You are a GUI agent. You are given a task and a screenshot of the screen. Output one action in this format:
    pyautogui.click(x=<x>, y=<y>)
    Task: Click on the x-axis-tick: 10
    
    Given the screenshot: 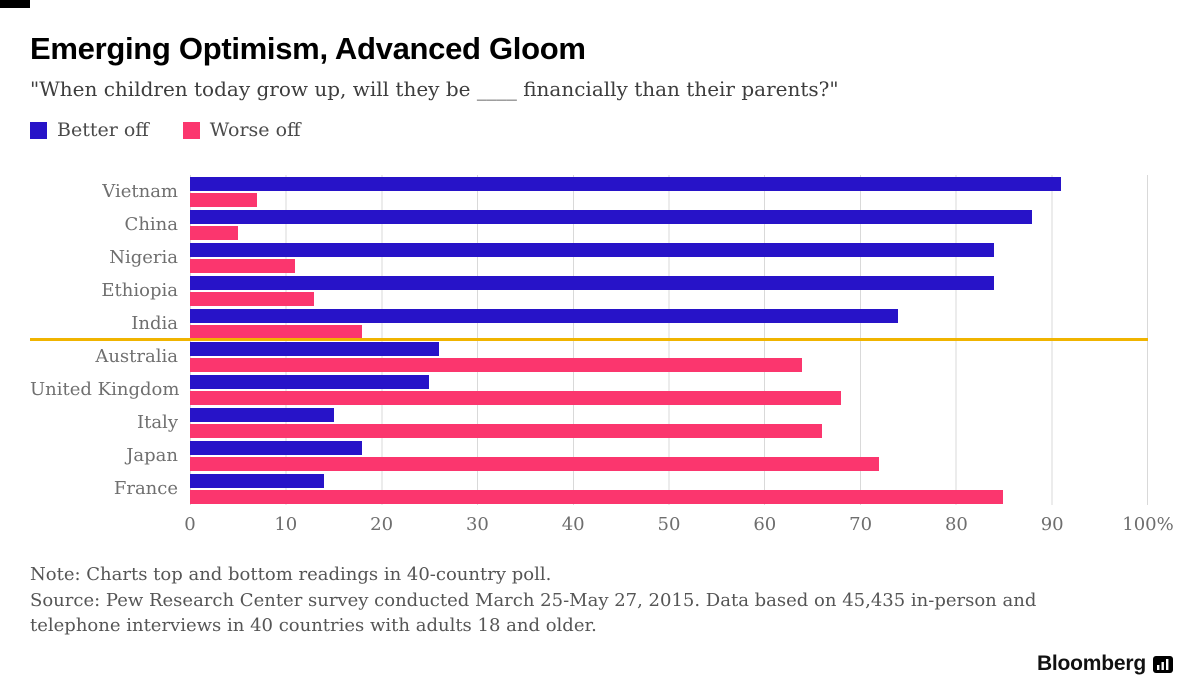 What is the action you would take?
    pyautogui.click(x=286, y=525)
    